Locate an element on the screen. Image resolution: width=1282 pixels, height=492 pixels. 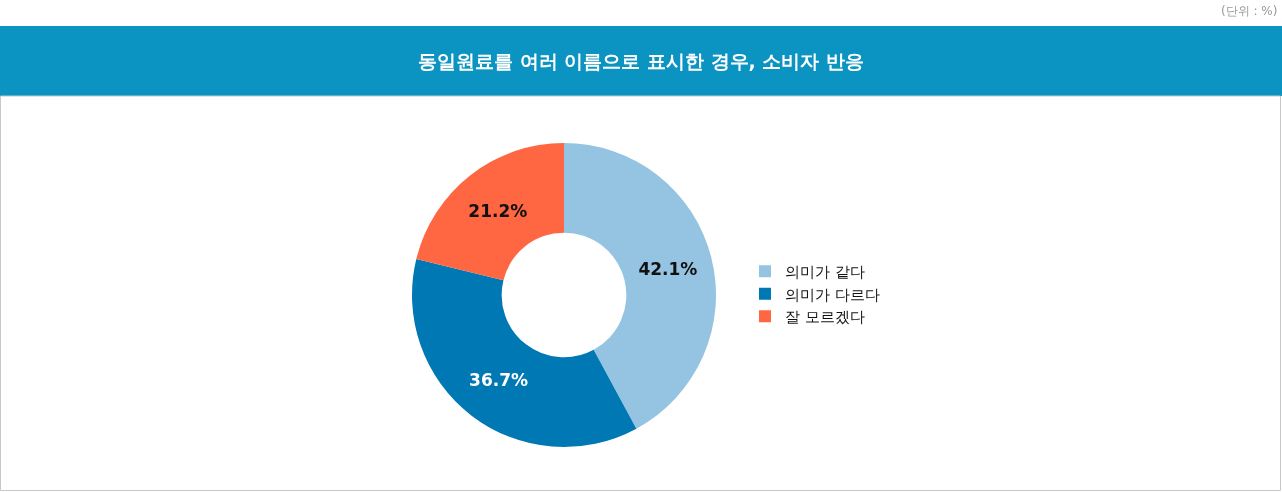
legend-label: 의미가 다르다 is located at coordinates (832, 294).